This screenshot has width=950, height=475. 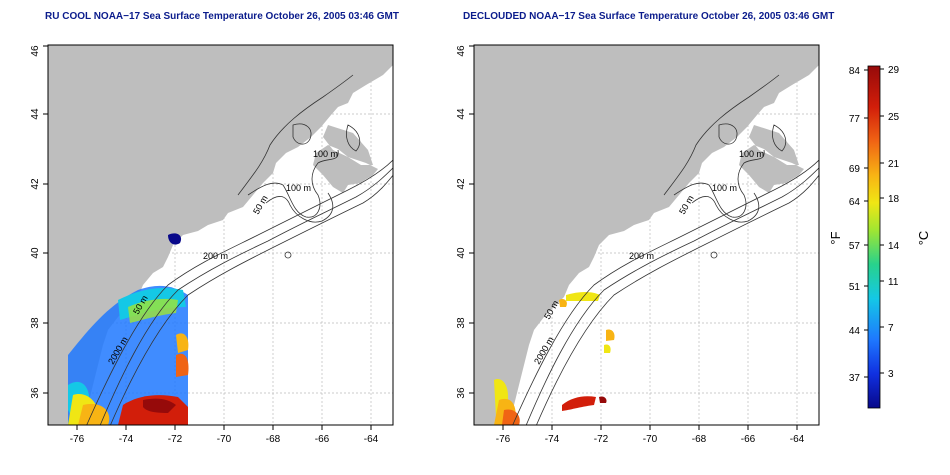 What do you see at coordinates (855, 287) in the screenshot?
I see `fahrenheit-tick: 51` at bounding box center [855, 287].